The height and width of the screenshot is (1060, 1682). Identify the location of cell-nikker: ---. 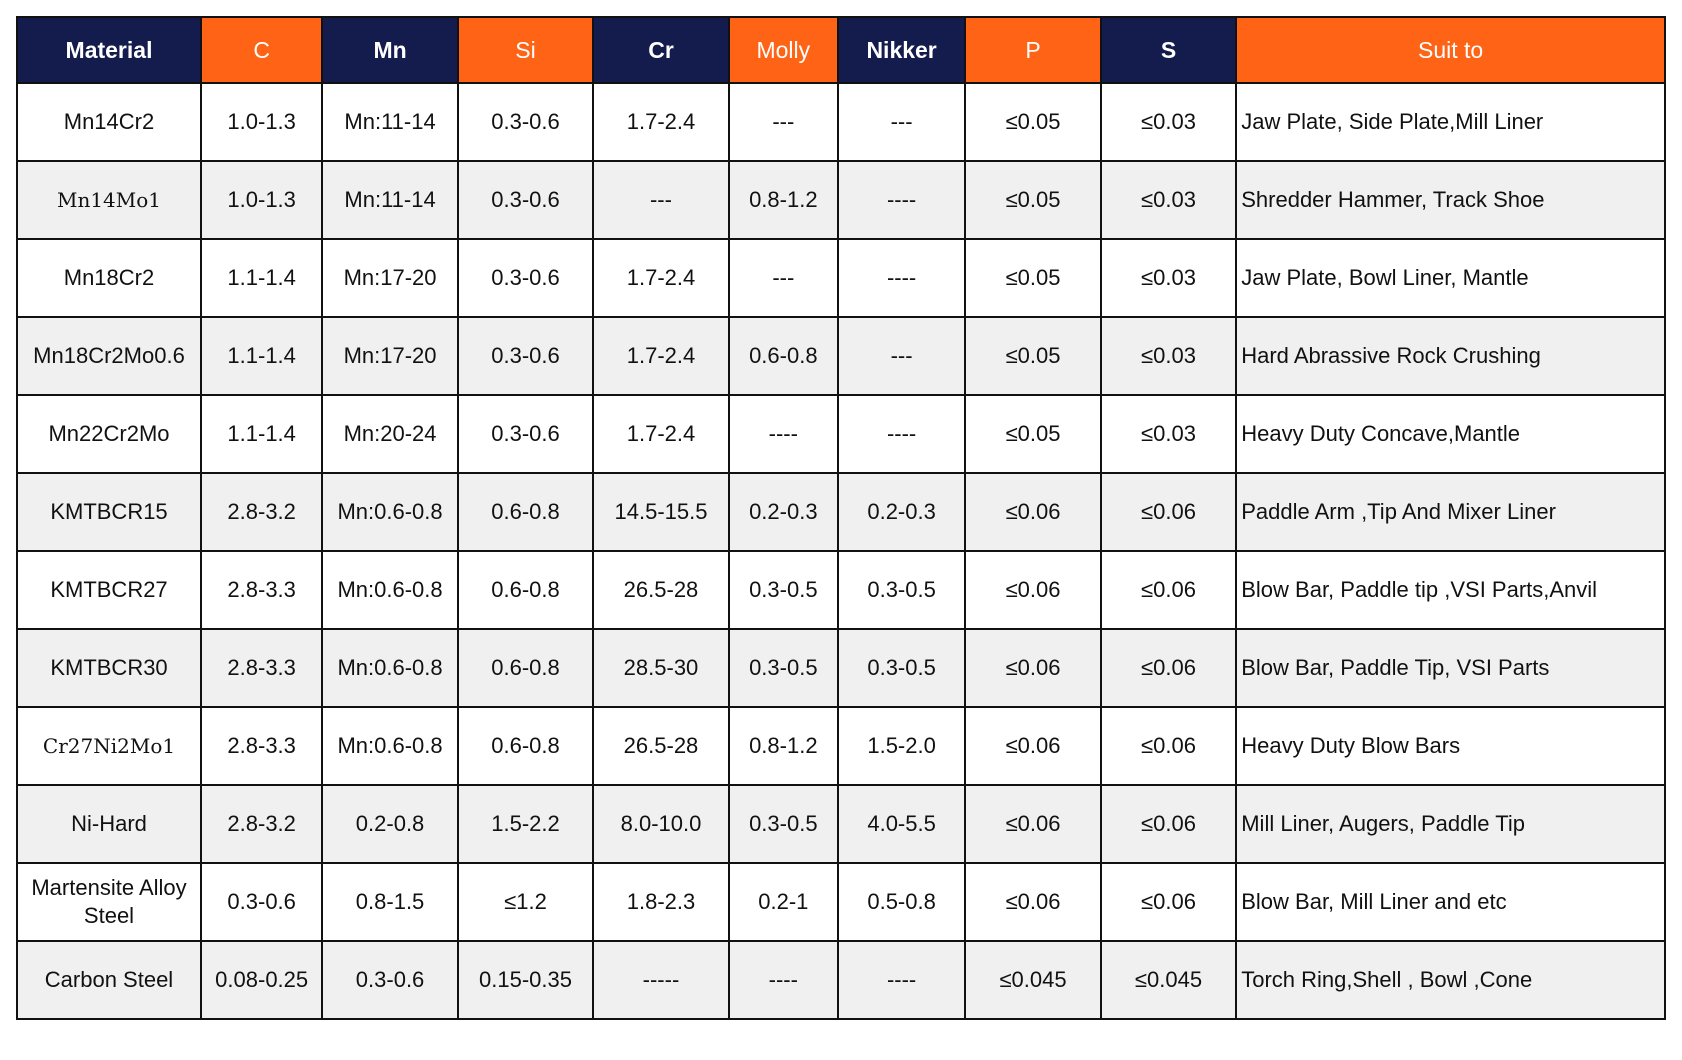
(901, 122).